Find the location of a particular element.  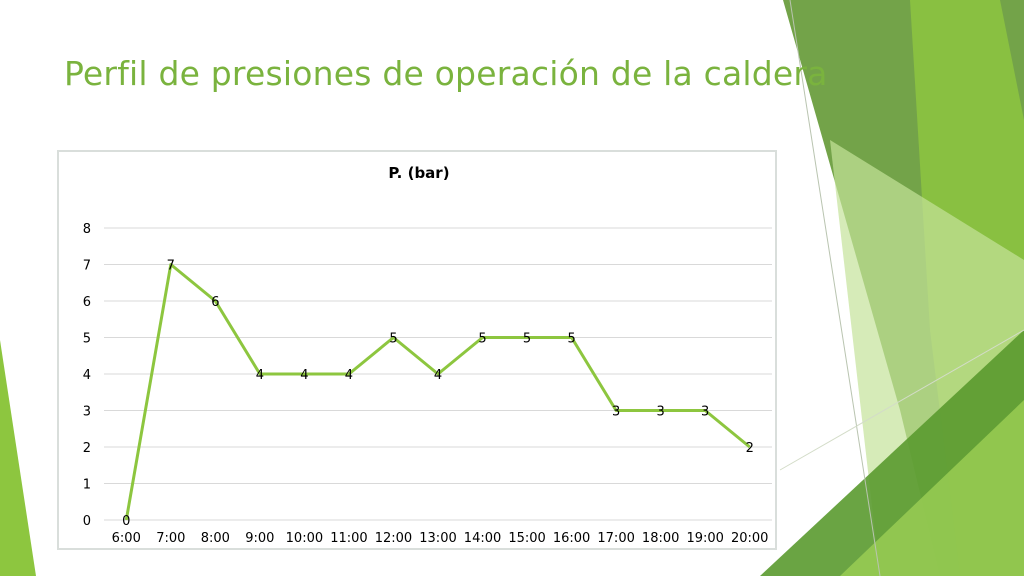

x-tick-label: 7:00 is located at coordinates (170, 538).